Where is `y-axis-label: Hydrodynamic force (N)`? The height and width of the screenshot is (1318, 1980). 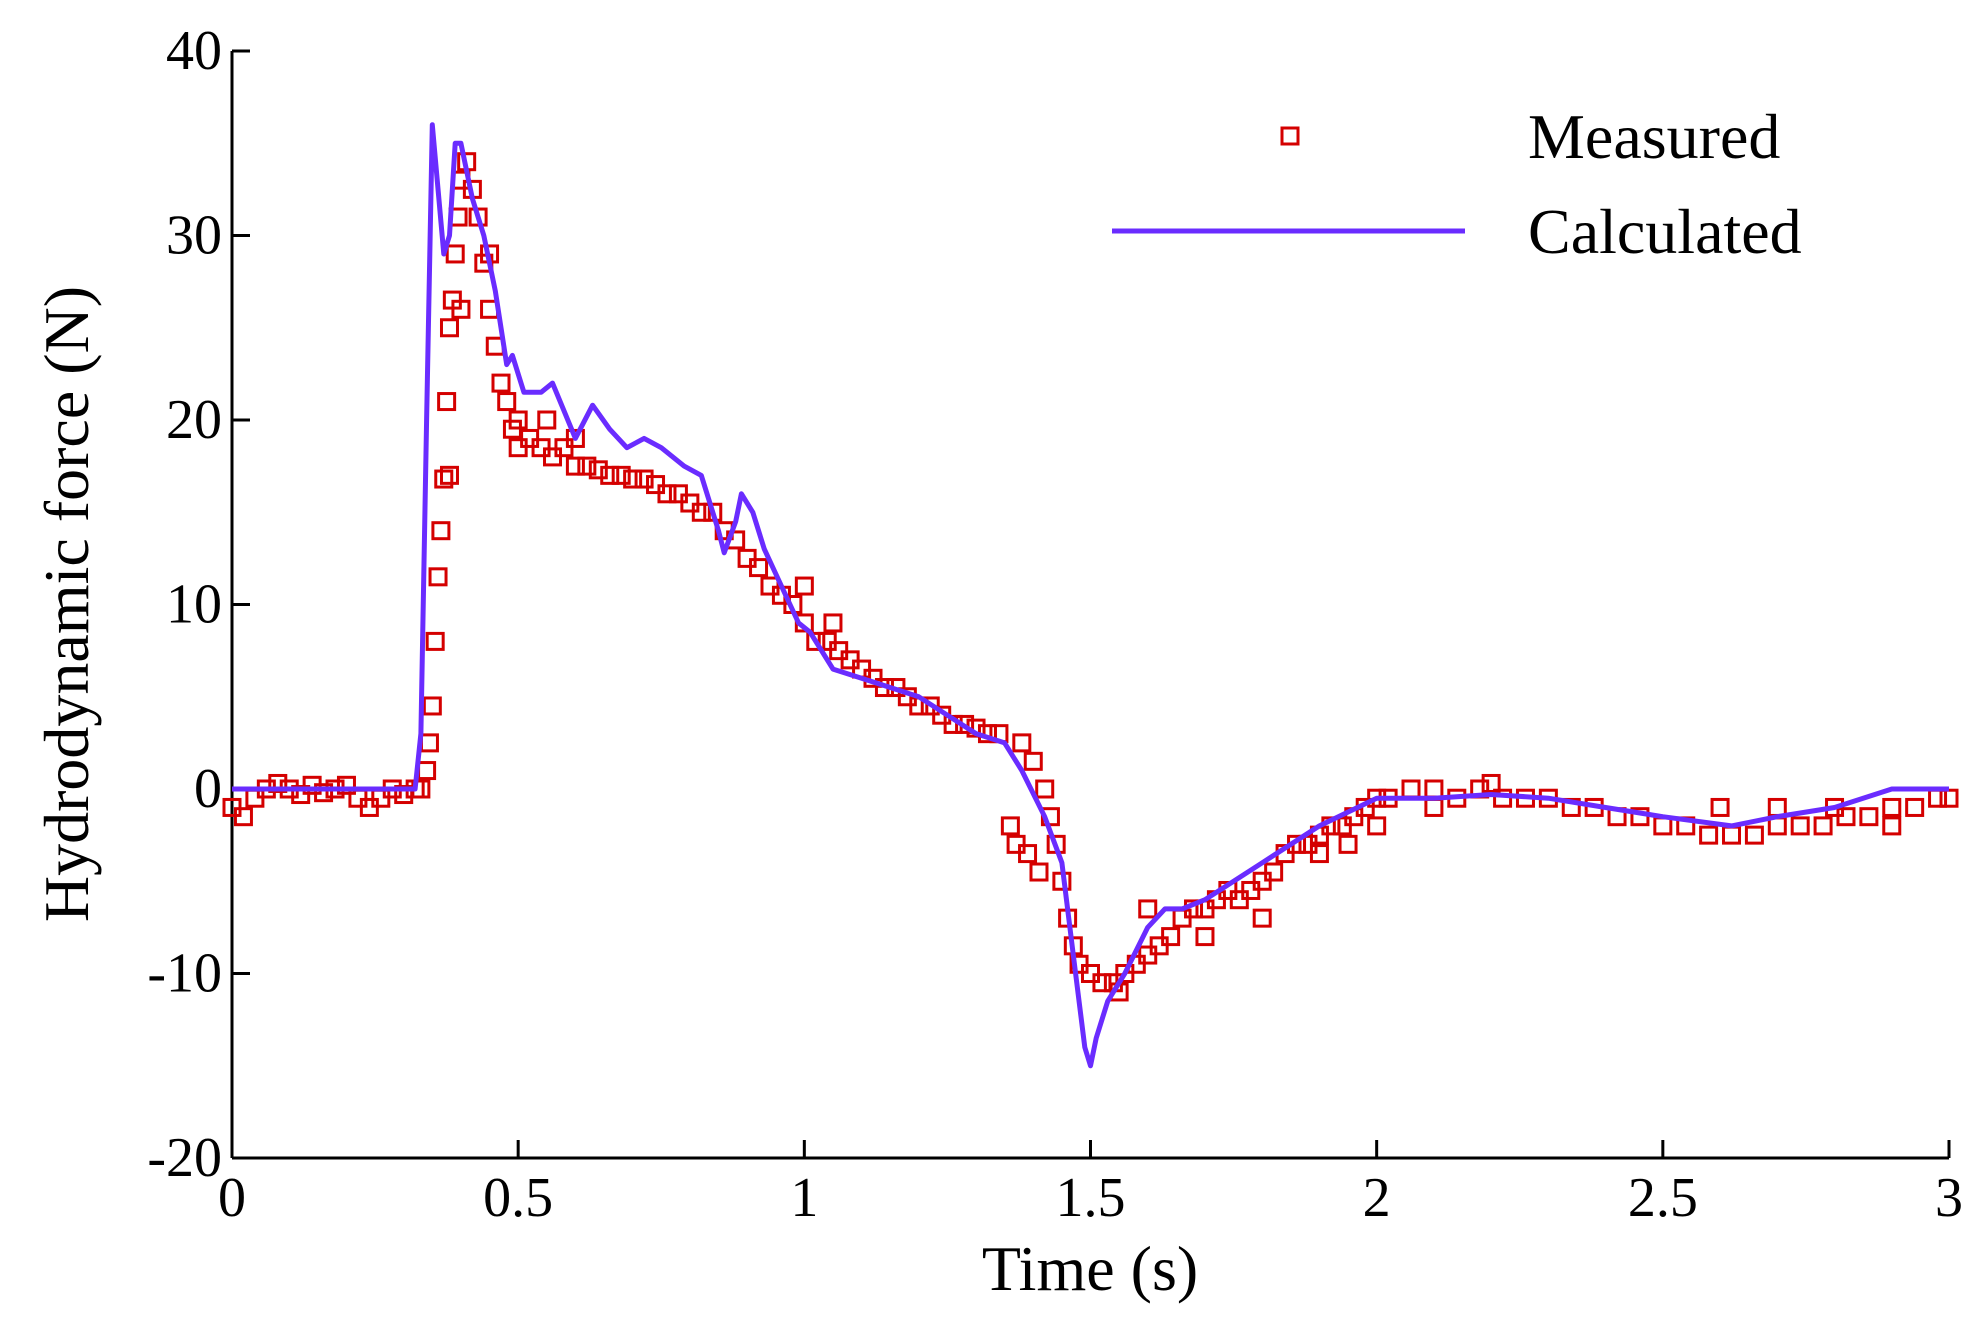 y-axis-label: Hydrodynamic force (N) is located at coordinates (66, 604).